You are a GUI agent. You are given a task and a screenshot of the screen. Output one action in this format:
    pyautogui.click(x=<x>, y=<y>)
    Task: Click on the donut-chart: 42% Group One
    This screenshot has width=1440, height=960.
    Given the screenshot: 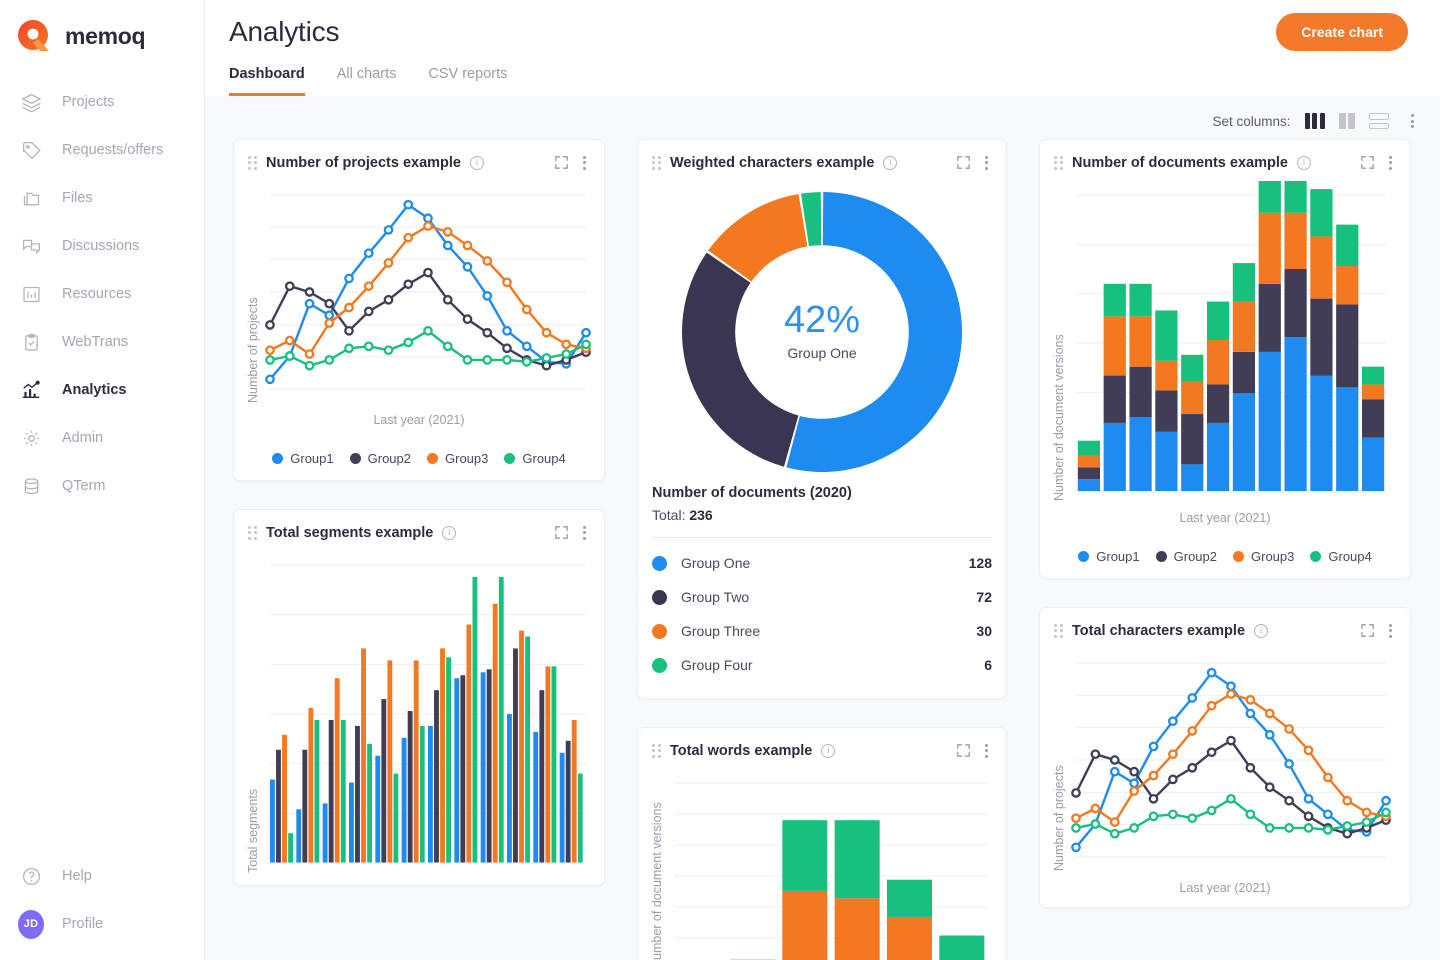 What is the action you would take?
    pyautogui.click(x=822, y=331)
    